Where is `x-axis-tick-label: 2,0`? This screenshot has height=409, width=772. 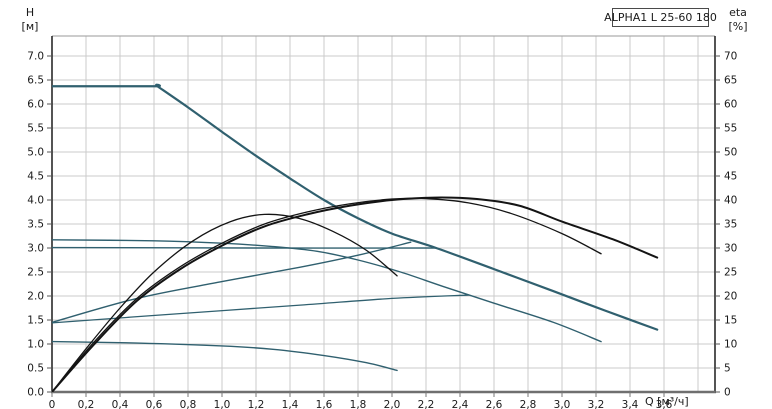
x-axis-tick-label: 2,0 is located at coordinates (392, 404).